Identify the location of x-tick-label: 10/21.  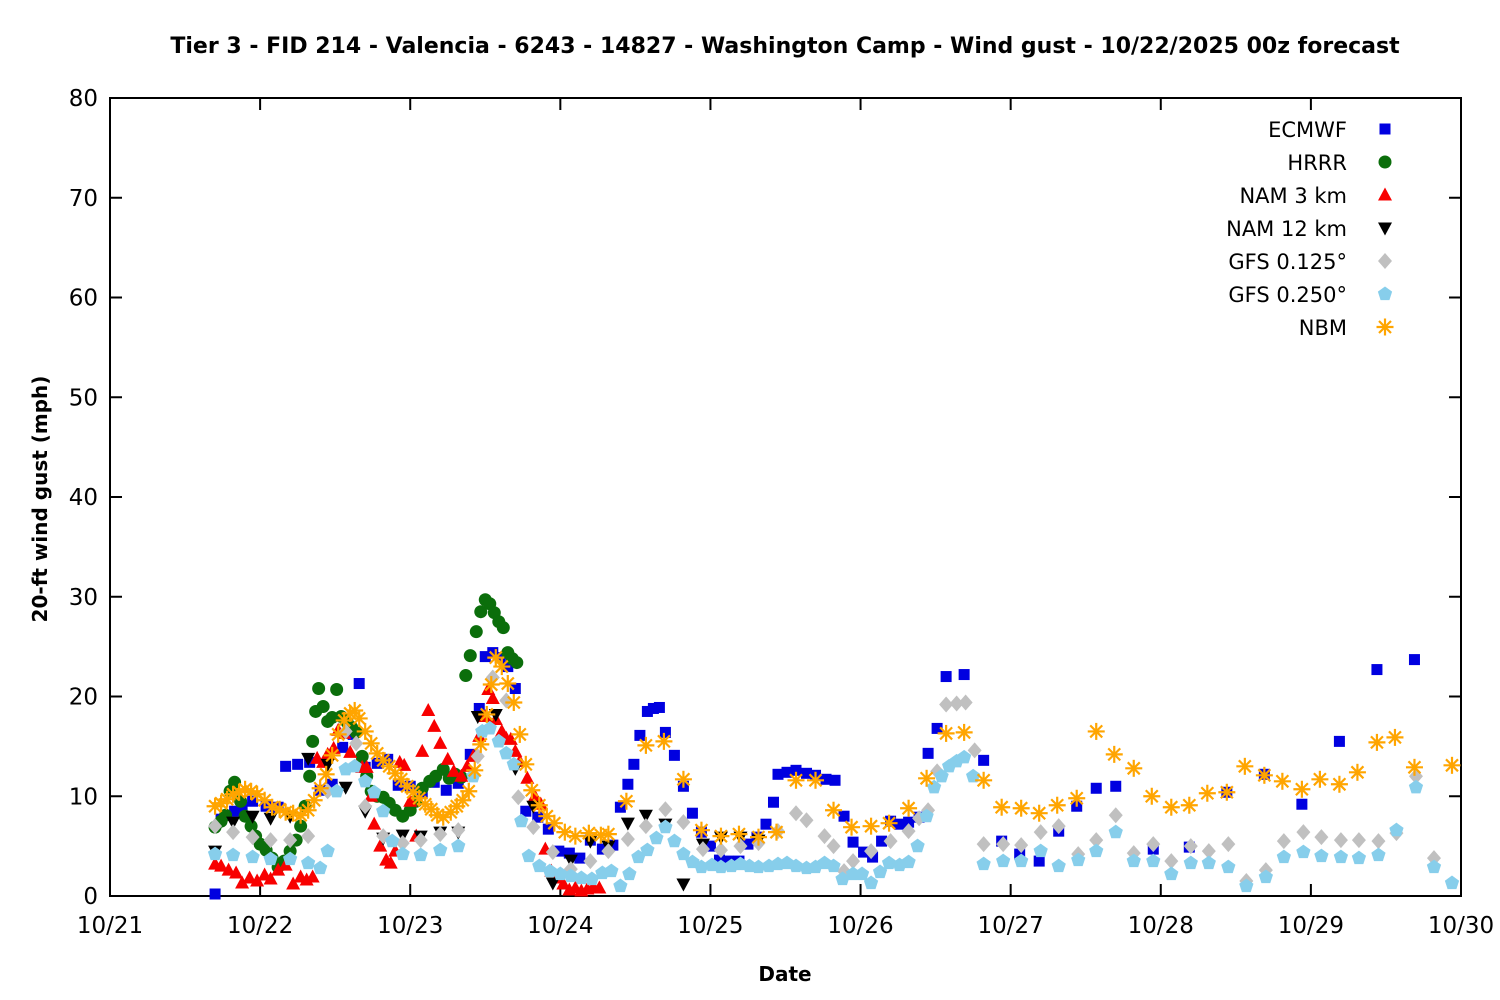
(110, 926).